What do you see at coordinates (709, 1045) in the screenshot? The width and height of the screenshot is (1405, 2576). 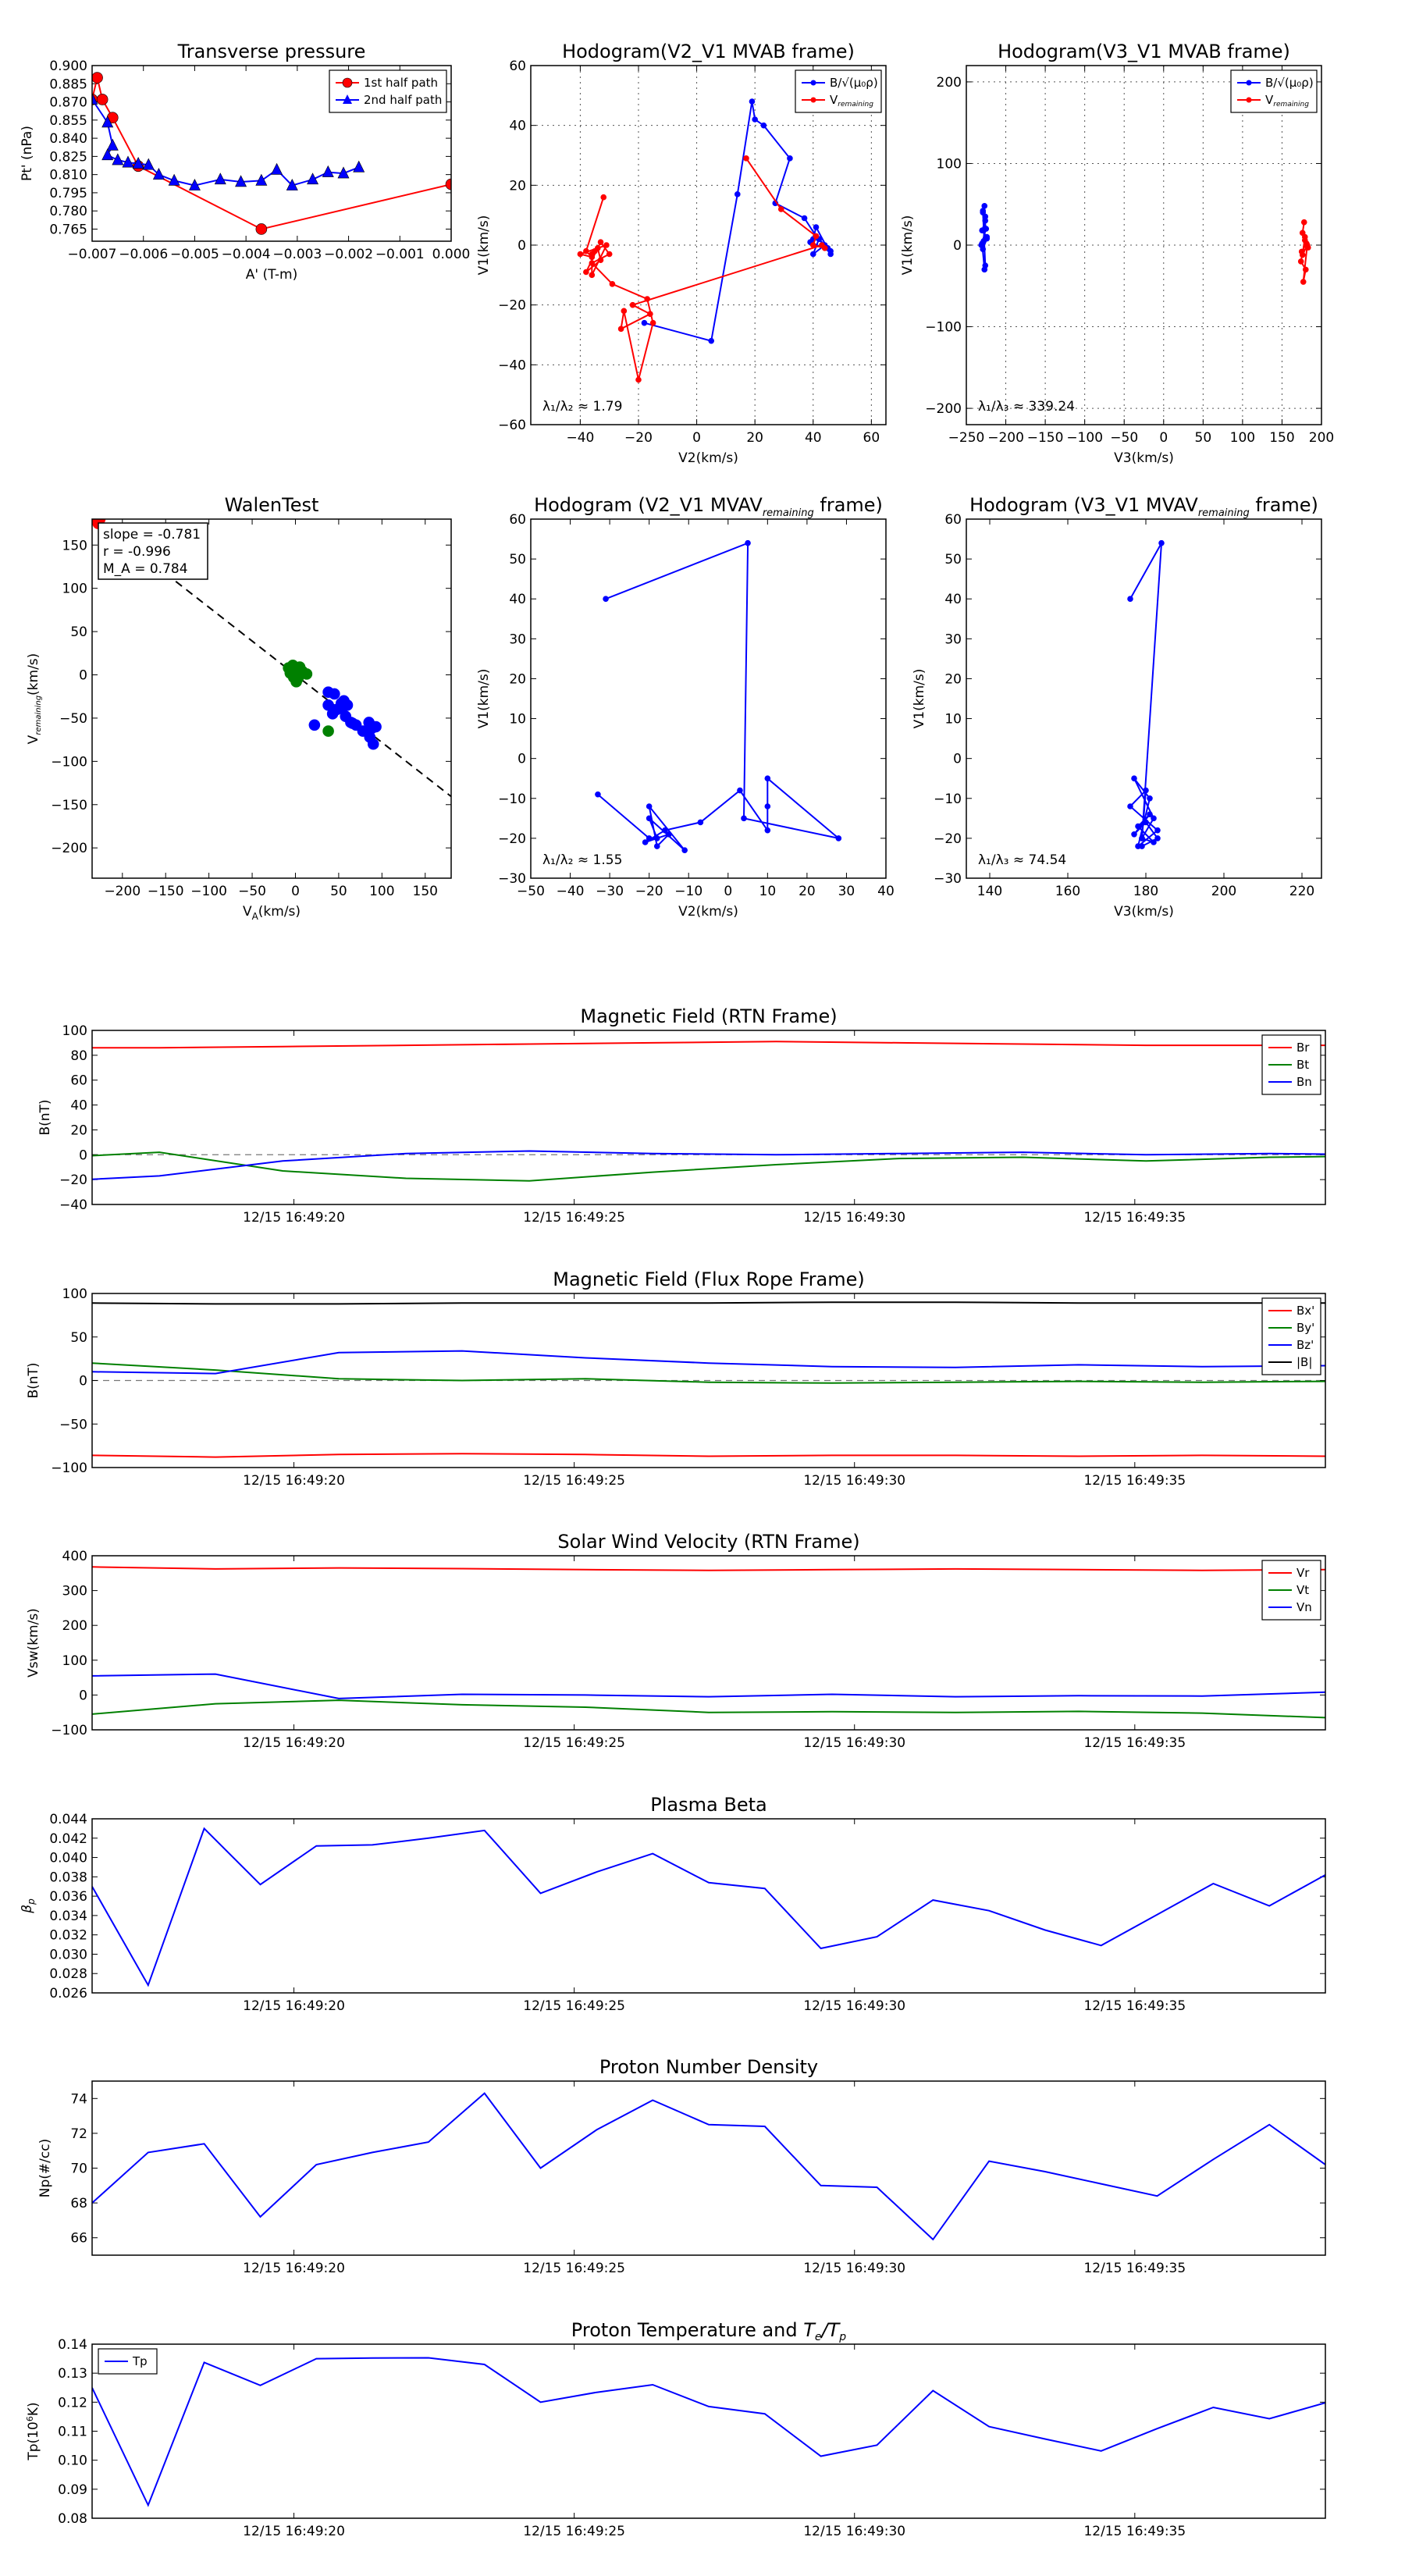 I see `series-line-Br` at bounding box center [709, 1045].